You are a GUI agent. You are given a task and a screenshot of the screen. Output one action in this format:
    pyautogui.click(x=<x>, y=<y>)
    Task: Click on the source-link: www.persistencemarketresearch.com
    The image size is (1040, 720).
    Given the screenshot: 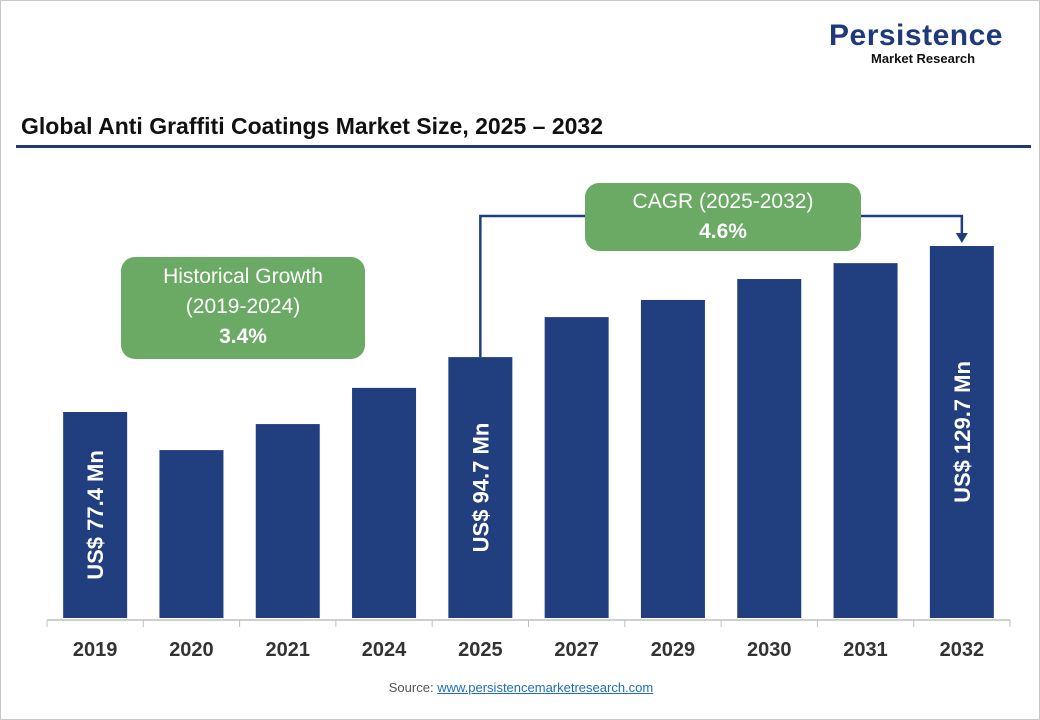 What is the action you would take?
    pyautogui.click(x=545, y=687)
    